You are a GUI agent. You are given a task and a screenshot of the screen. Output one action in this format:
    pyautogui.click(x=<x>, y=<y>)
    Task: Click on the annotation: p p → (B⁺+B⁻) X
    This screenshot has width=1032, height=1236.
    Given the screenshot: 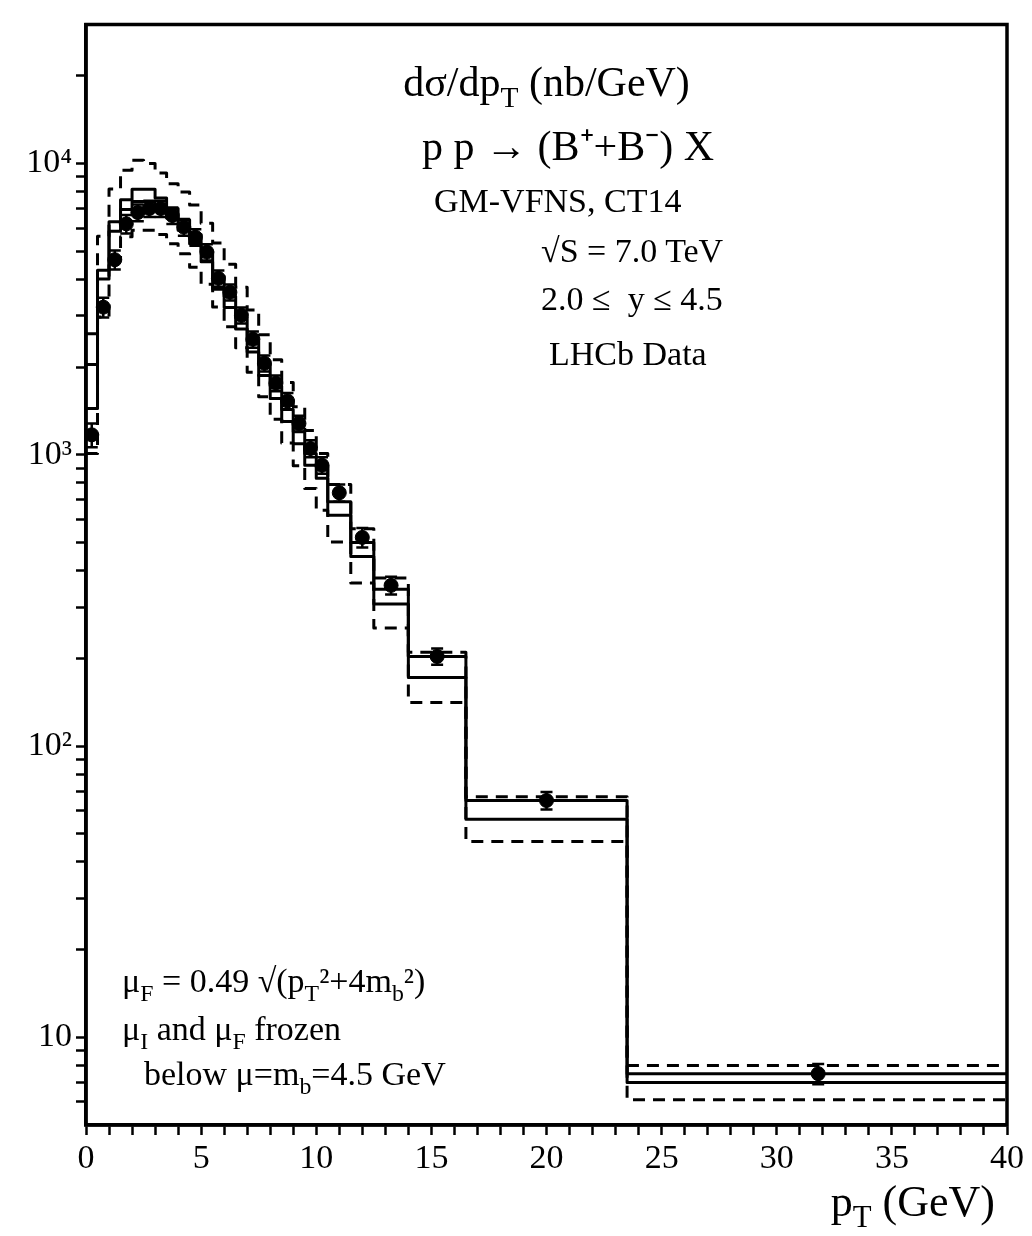 What is the action you would take?
    pyautogui.click(x=568, y=146)
    